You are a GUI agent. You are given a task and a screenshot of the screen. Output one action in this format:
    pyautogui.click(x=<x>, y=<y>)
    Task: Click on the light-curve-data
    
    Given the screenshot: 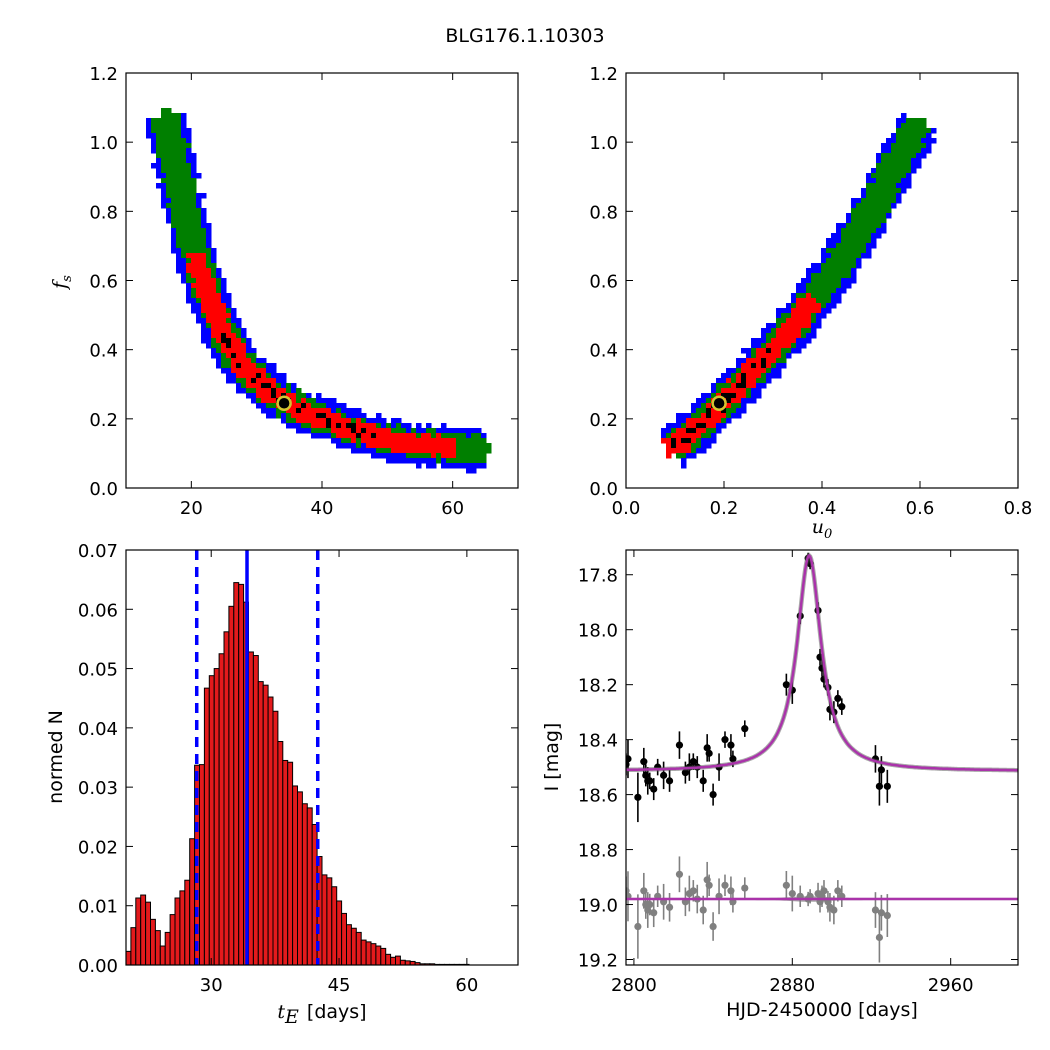 What is the action you would take?
    pyautogui.click(x=822, y=757)
    